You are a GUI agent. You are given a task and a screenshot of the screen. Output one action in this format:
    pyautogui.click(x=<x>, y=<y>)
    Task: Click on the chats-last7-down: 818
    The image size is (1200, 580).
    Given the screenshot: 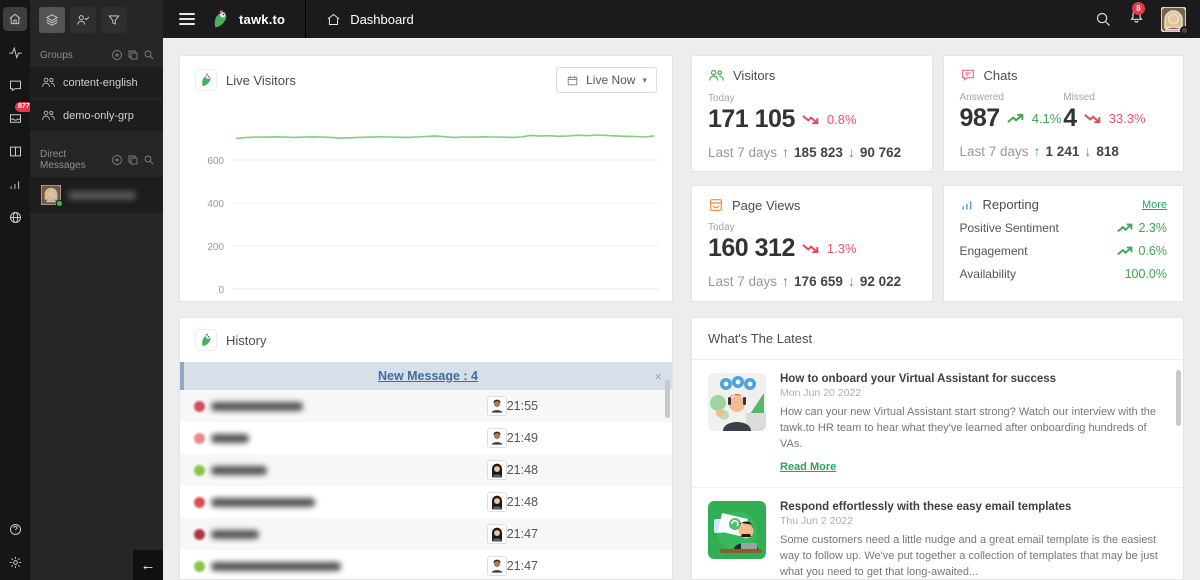 What is the action you would take?
    pyautogui.click(x=1107, y=151)
    